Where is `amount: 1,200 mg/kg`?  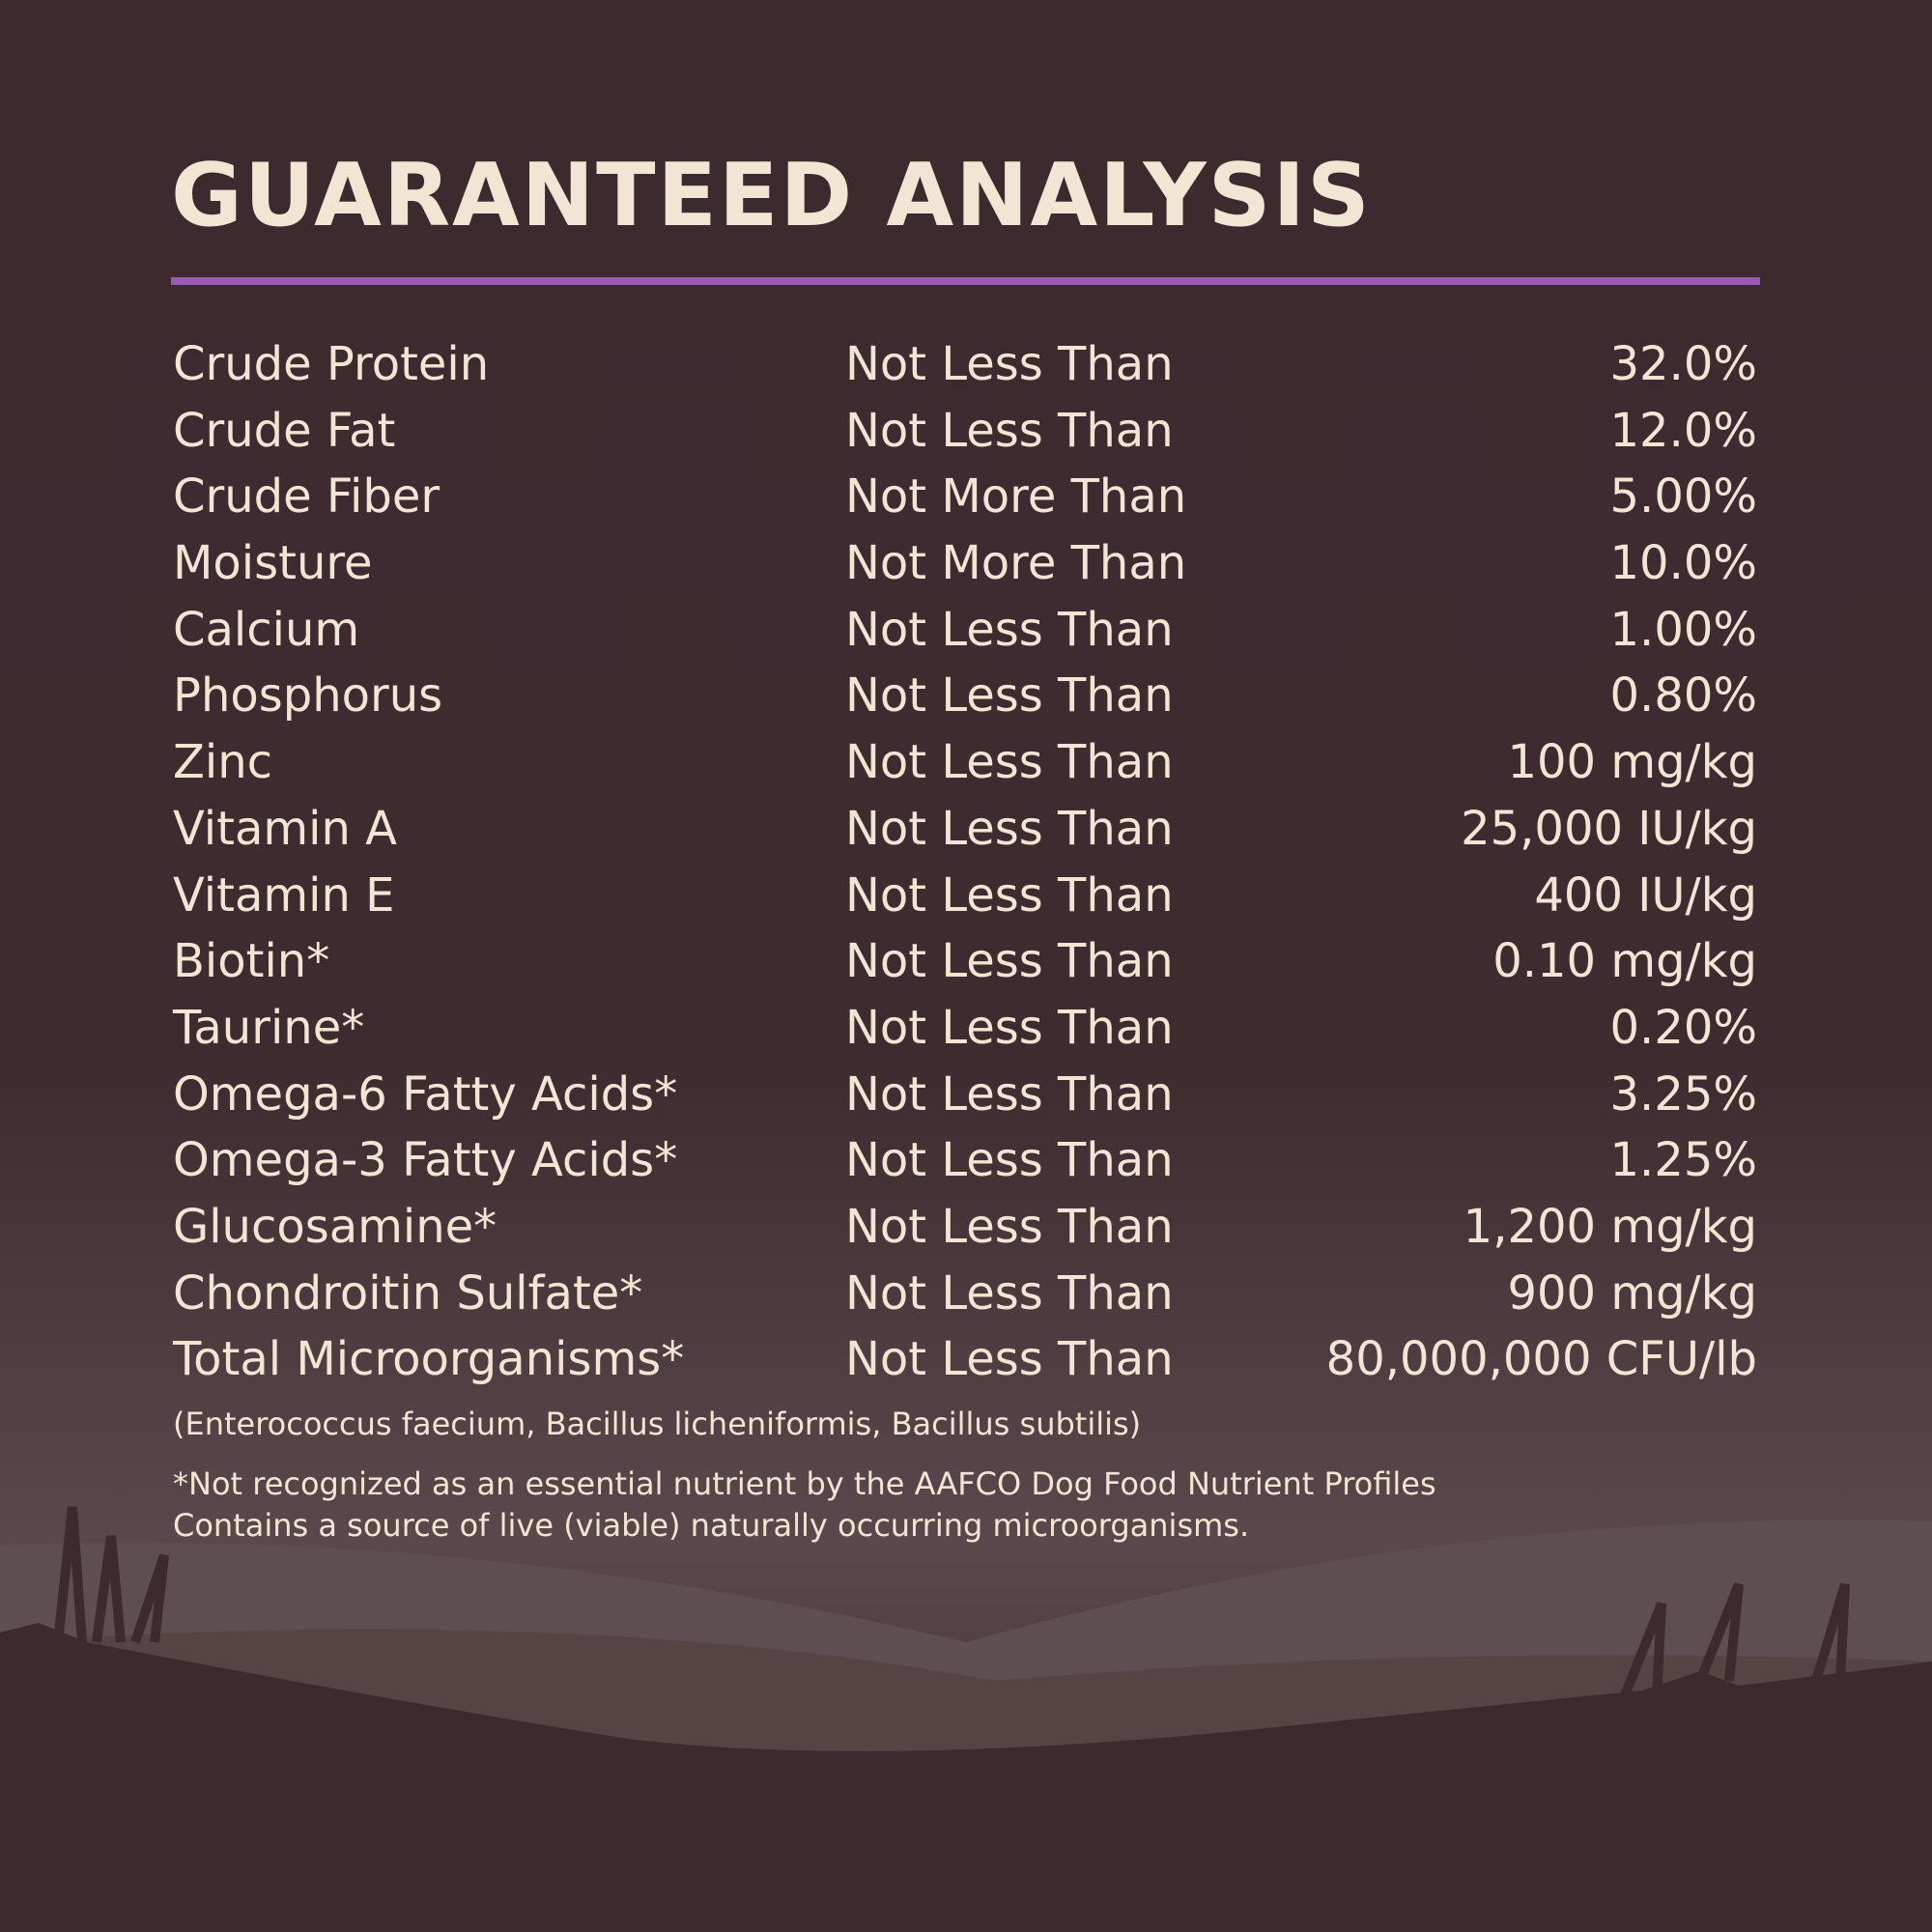 amount: 1,200 mg/kg is located at coordinates (1610, 1226).